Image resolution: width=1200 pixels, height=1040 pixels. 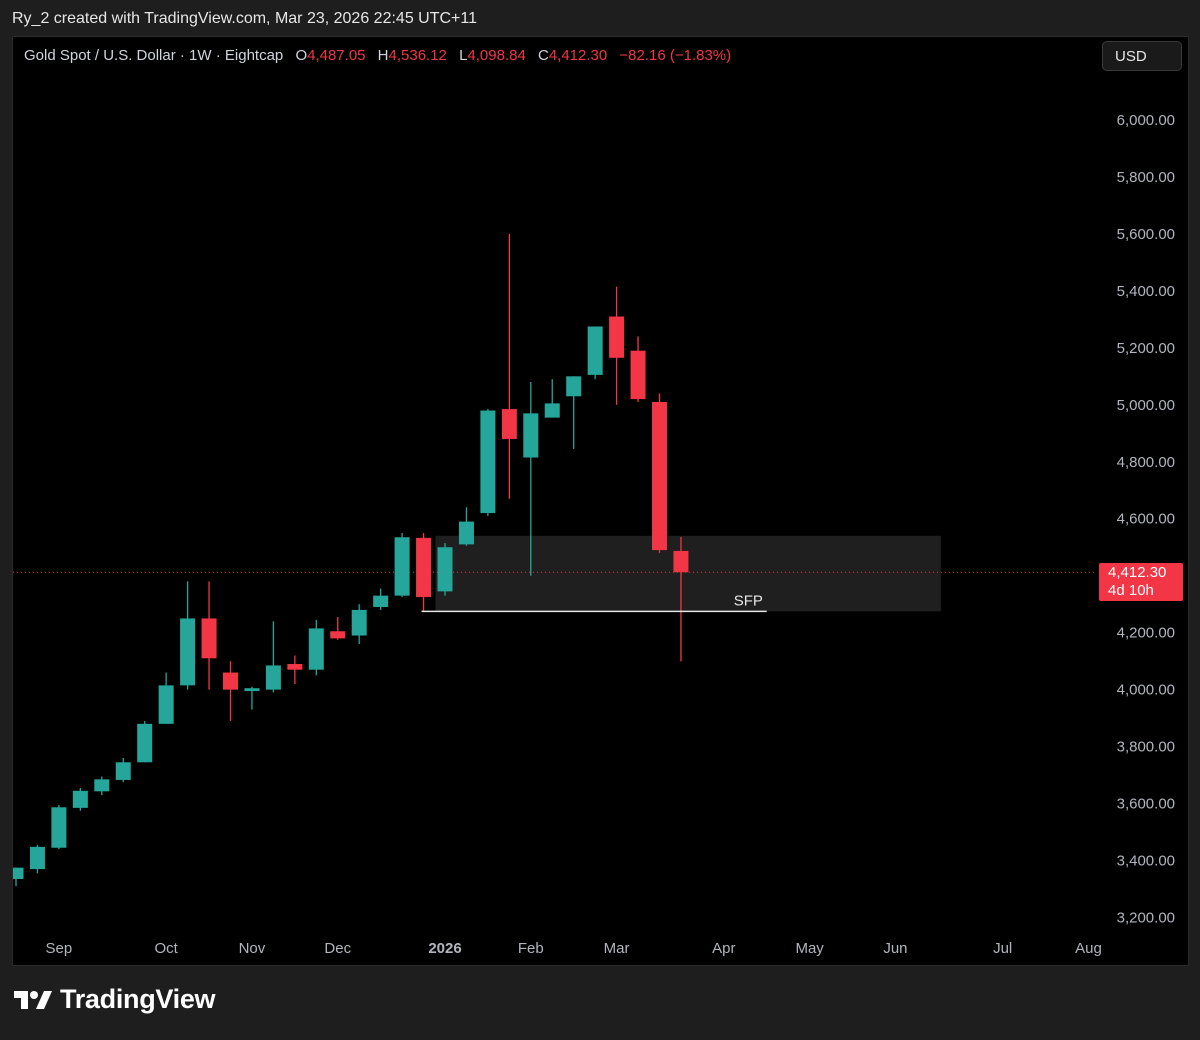 I want to click on sfp-label: SFP, so click(x=748, y=600).